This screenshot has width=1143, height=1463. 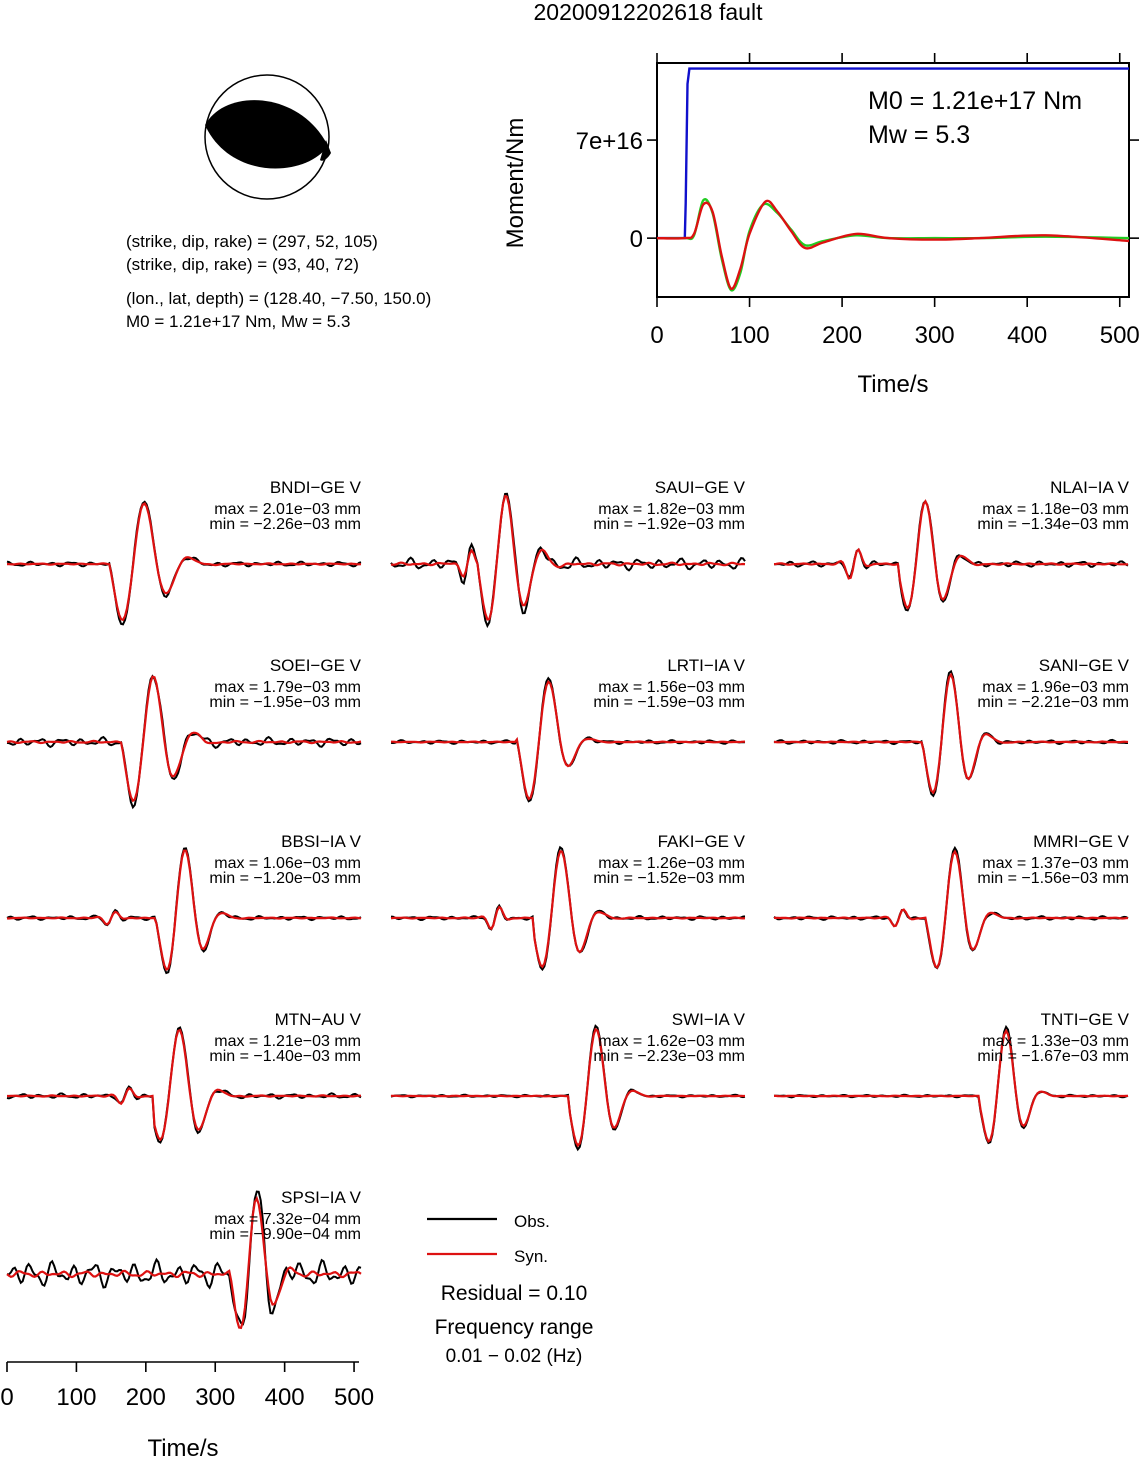 What do you see at coordinates (671, 509) in the screenshot?
I see `station-max: max = 1.82e−03 mm` at bounding box center [671, 509].